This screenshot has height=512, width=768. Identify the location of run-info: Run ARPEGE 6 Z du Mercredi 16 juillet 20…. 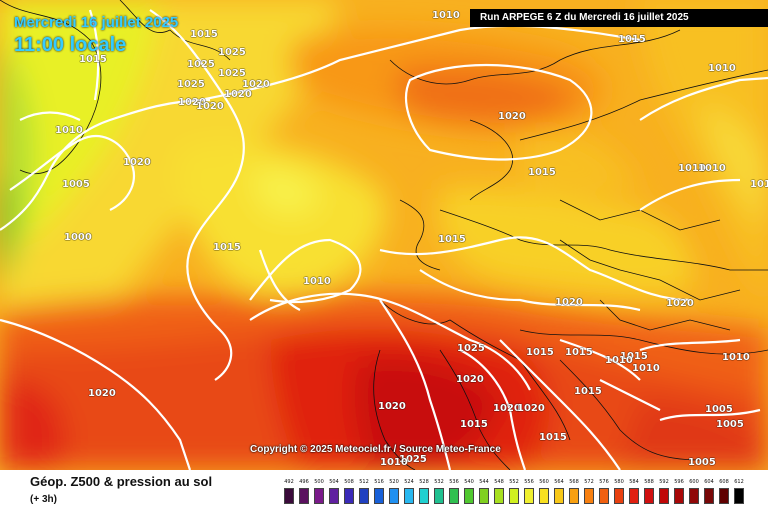
(619, 18).